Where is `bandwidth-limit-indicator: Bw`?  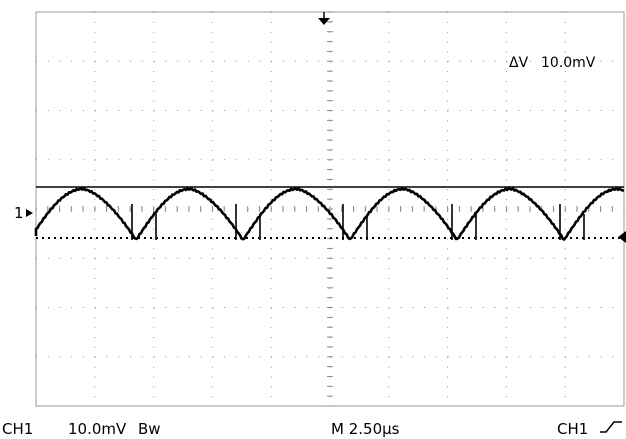 bandwidth-limit-indicator: Bw is located at coordinates (149, 429).